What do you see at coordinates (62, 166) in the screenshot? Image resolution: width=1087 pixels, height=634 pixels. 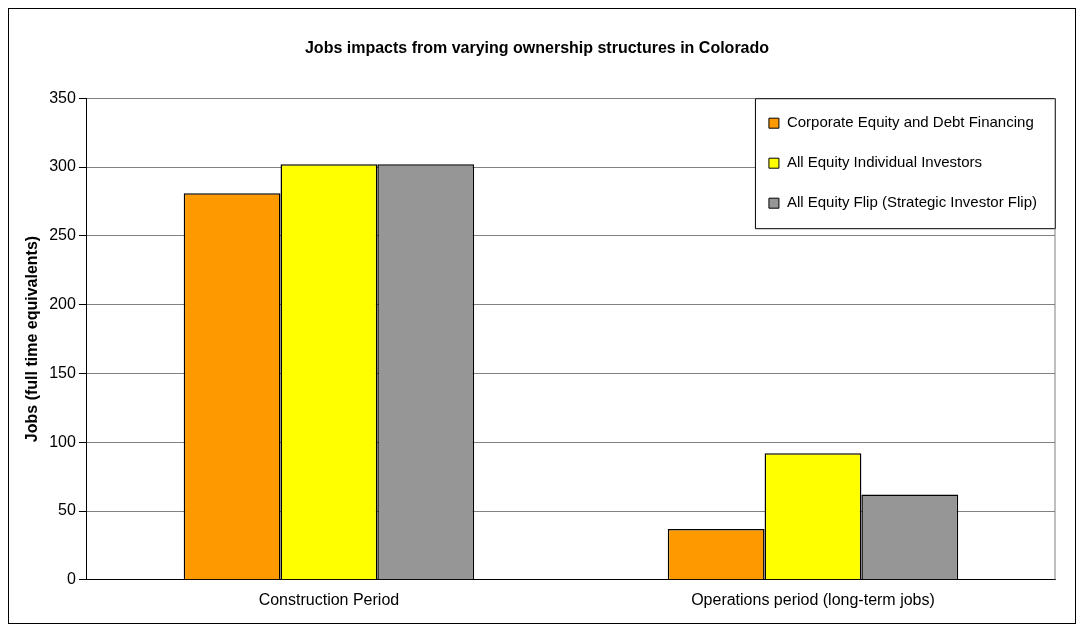 I see `y-tick-label: 300` at bounding box center [62, 166].